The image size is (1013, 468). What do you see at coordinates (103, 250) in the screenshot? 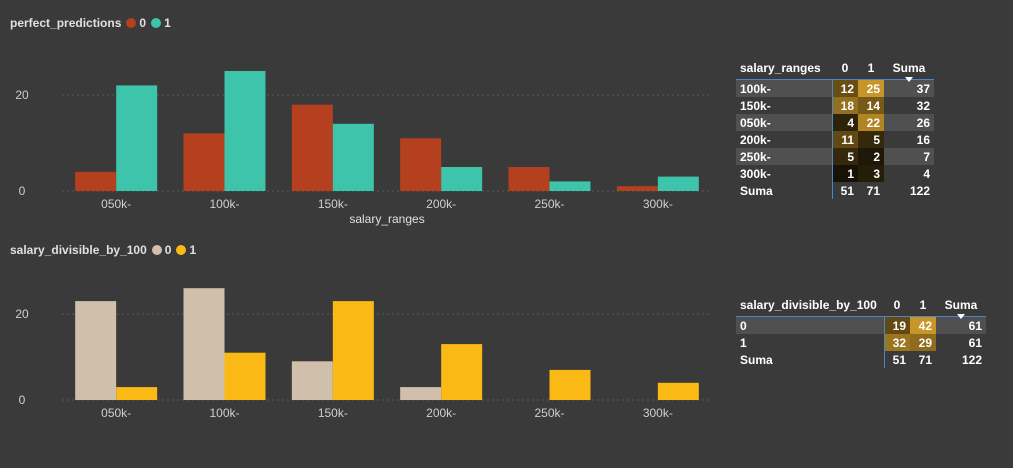
I see `chart2-legend: salary_divisible_by_100 0 1` at bounding box center [103, 250].